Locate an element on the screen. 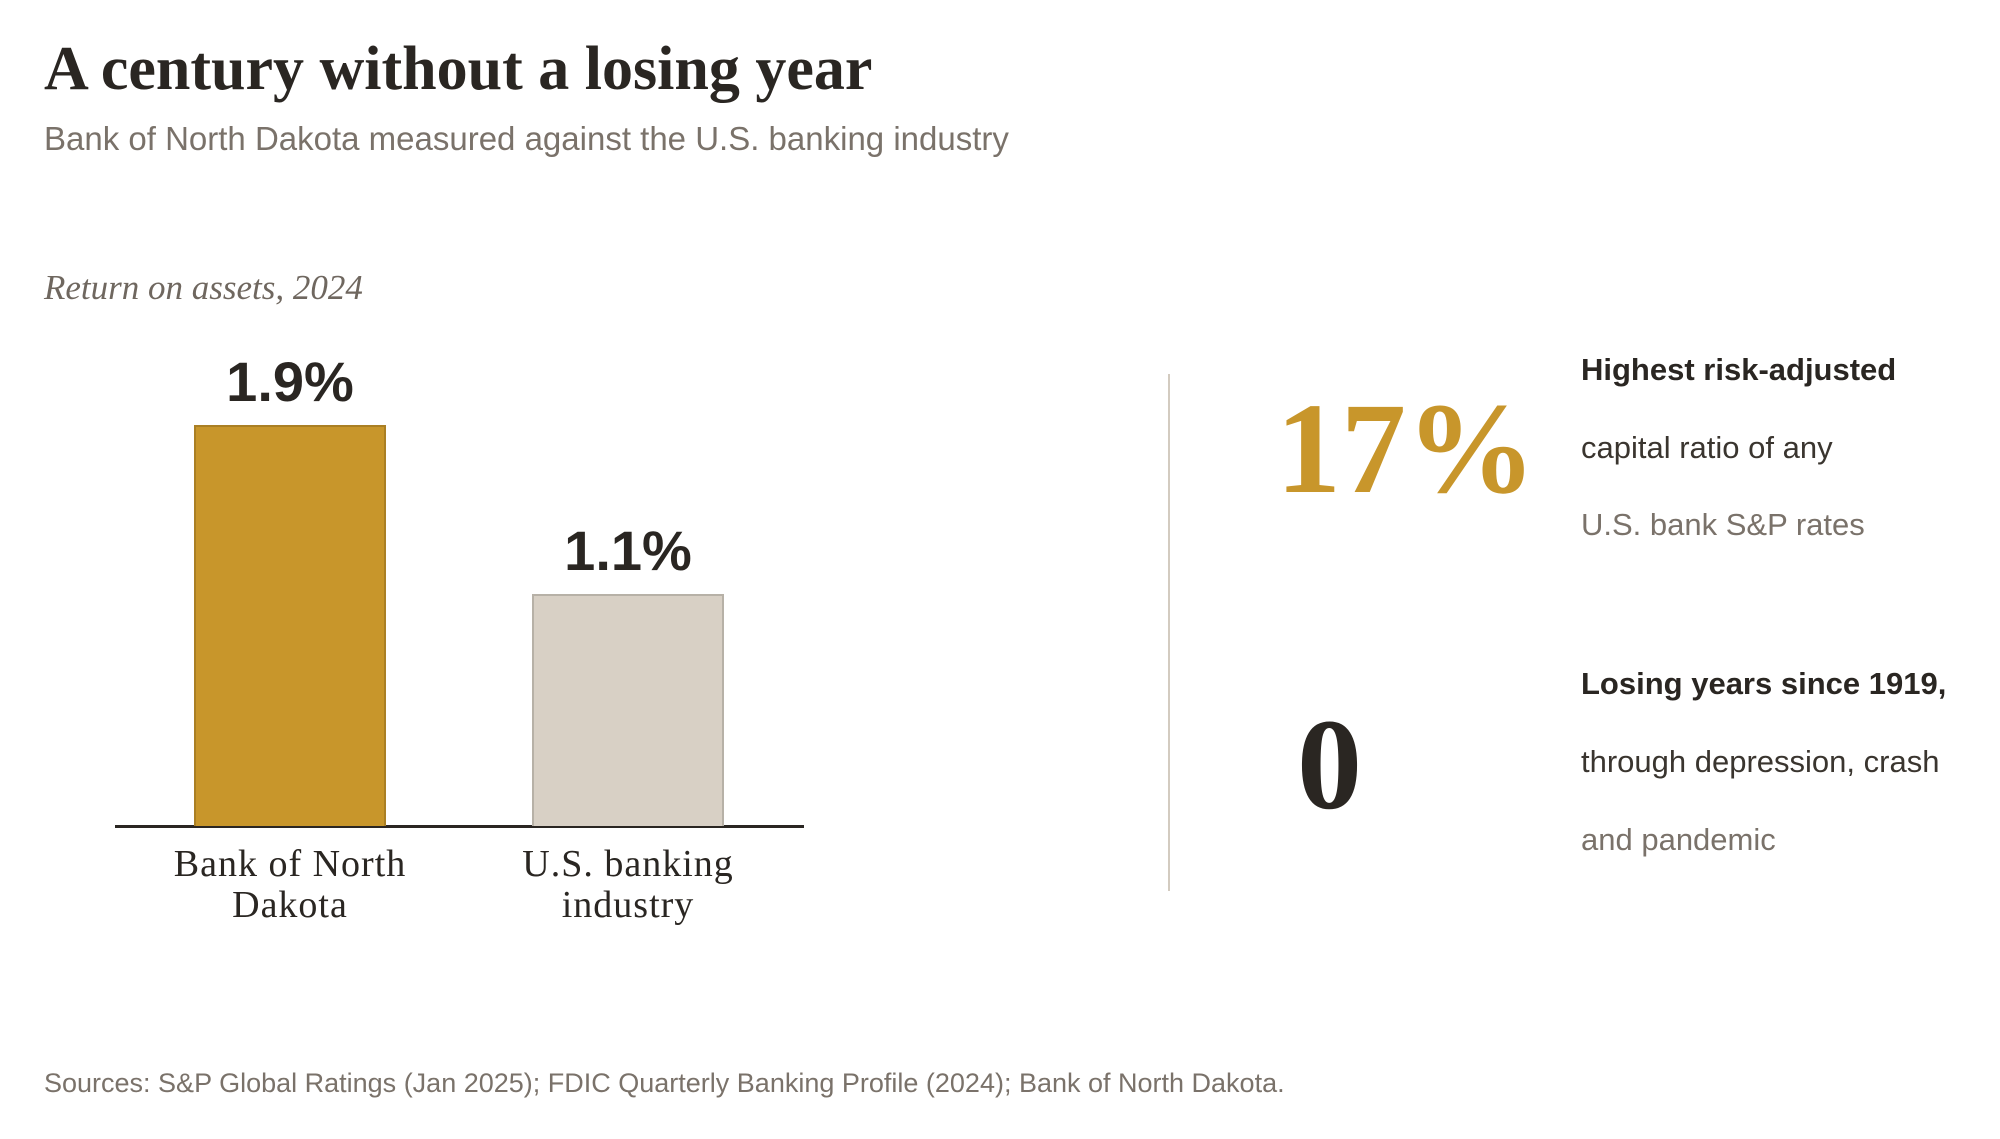 The image size is (2000, 1139). category-label: Bank of North Dakota is located at coordinates (290, 884).